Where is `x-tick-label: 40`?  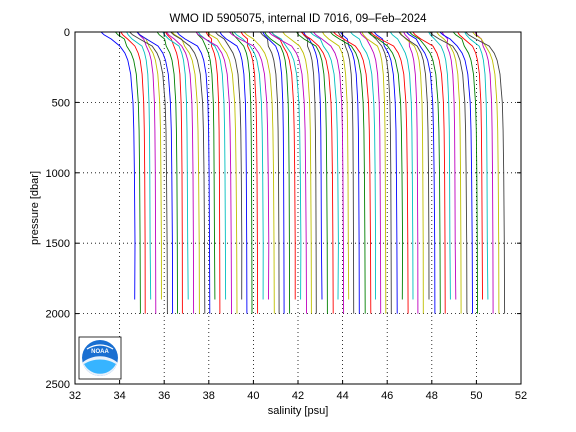
x-tick-label: 40 is located at coordinates (253, 396).